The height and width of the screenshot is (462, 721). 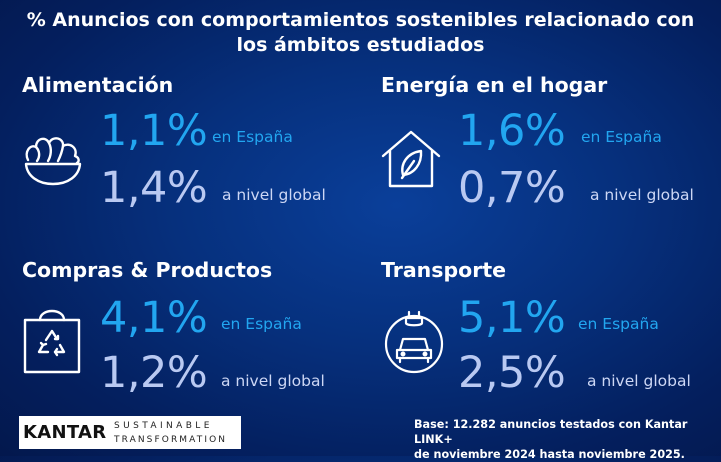 I want to click on energia-spain-value: 1,6%, so click(x=512, y=131).